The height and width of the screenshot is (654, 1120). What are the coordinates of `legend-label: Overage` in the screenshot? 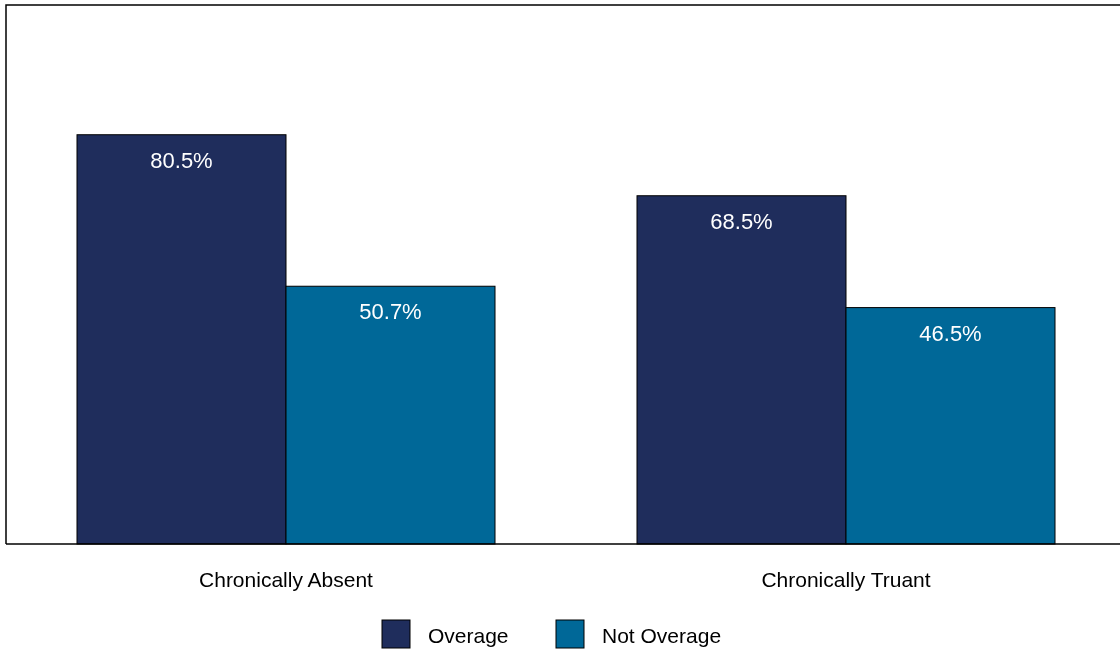 It's located at (468, 635).